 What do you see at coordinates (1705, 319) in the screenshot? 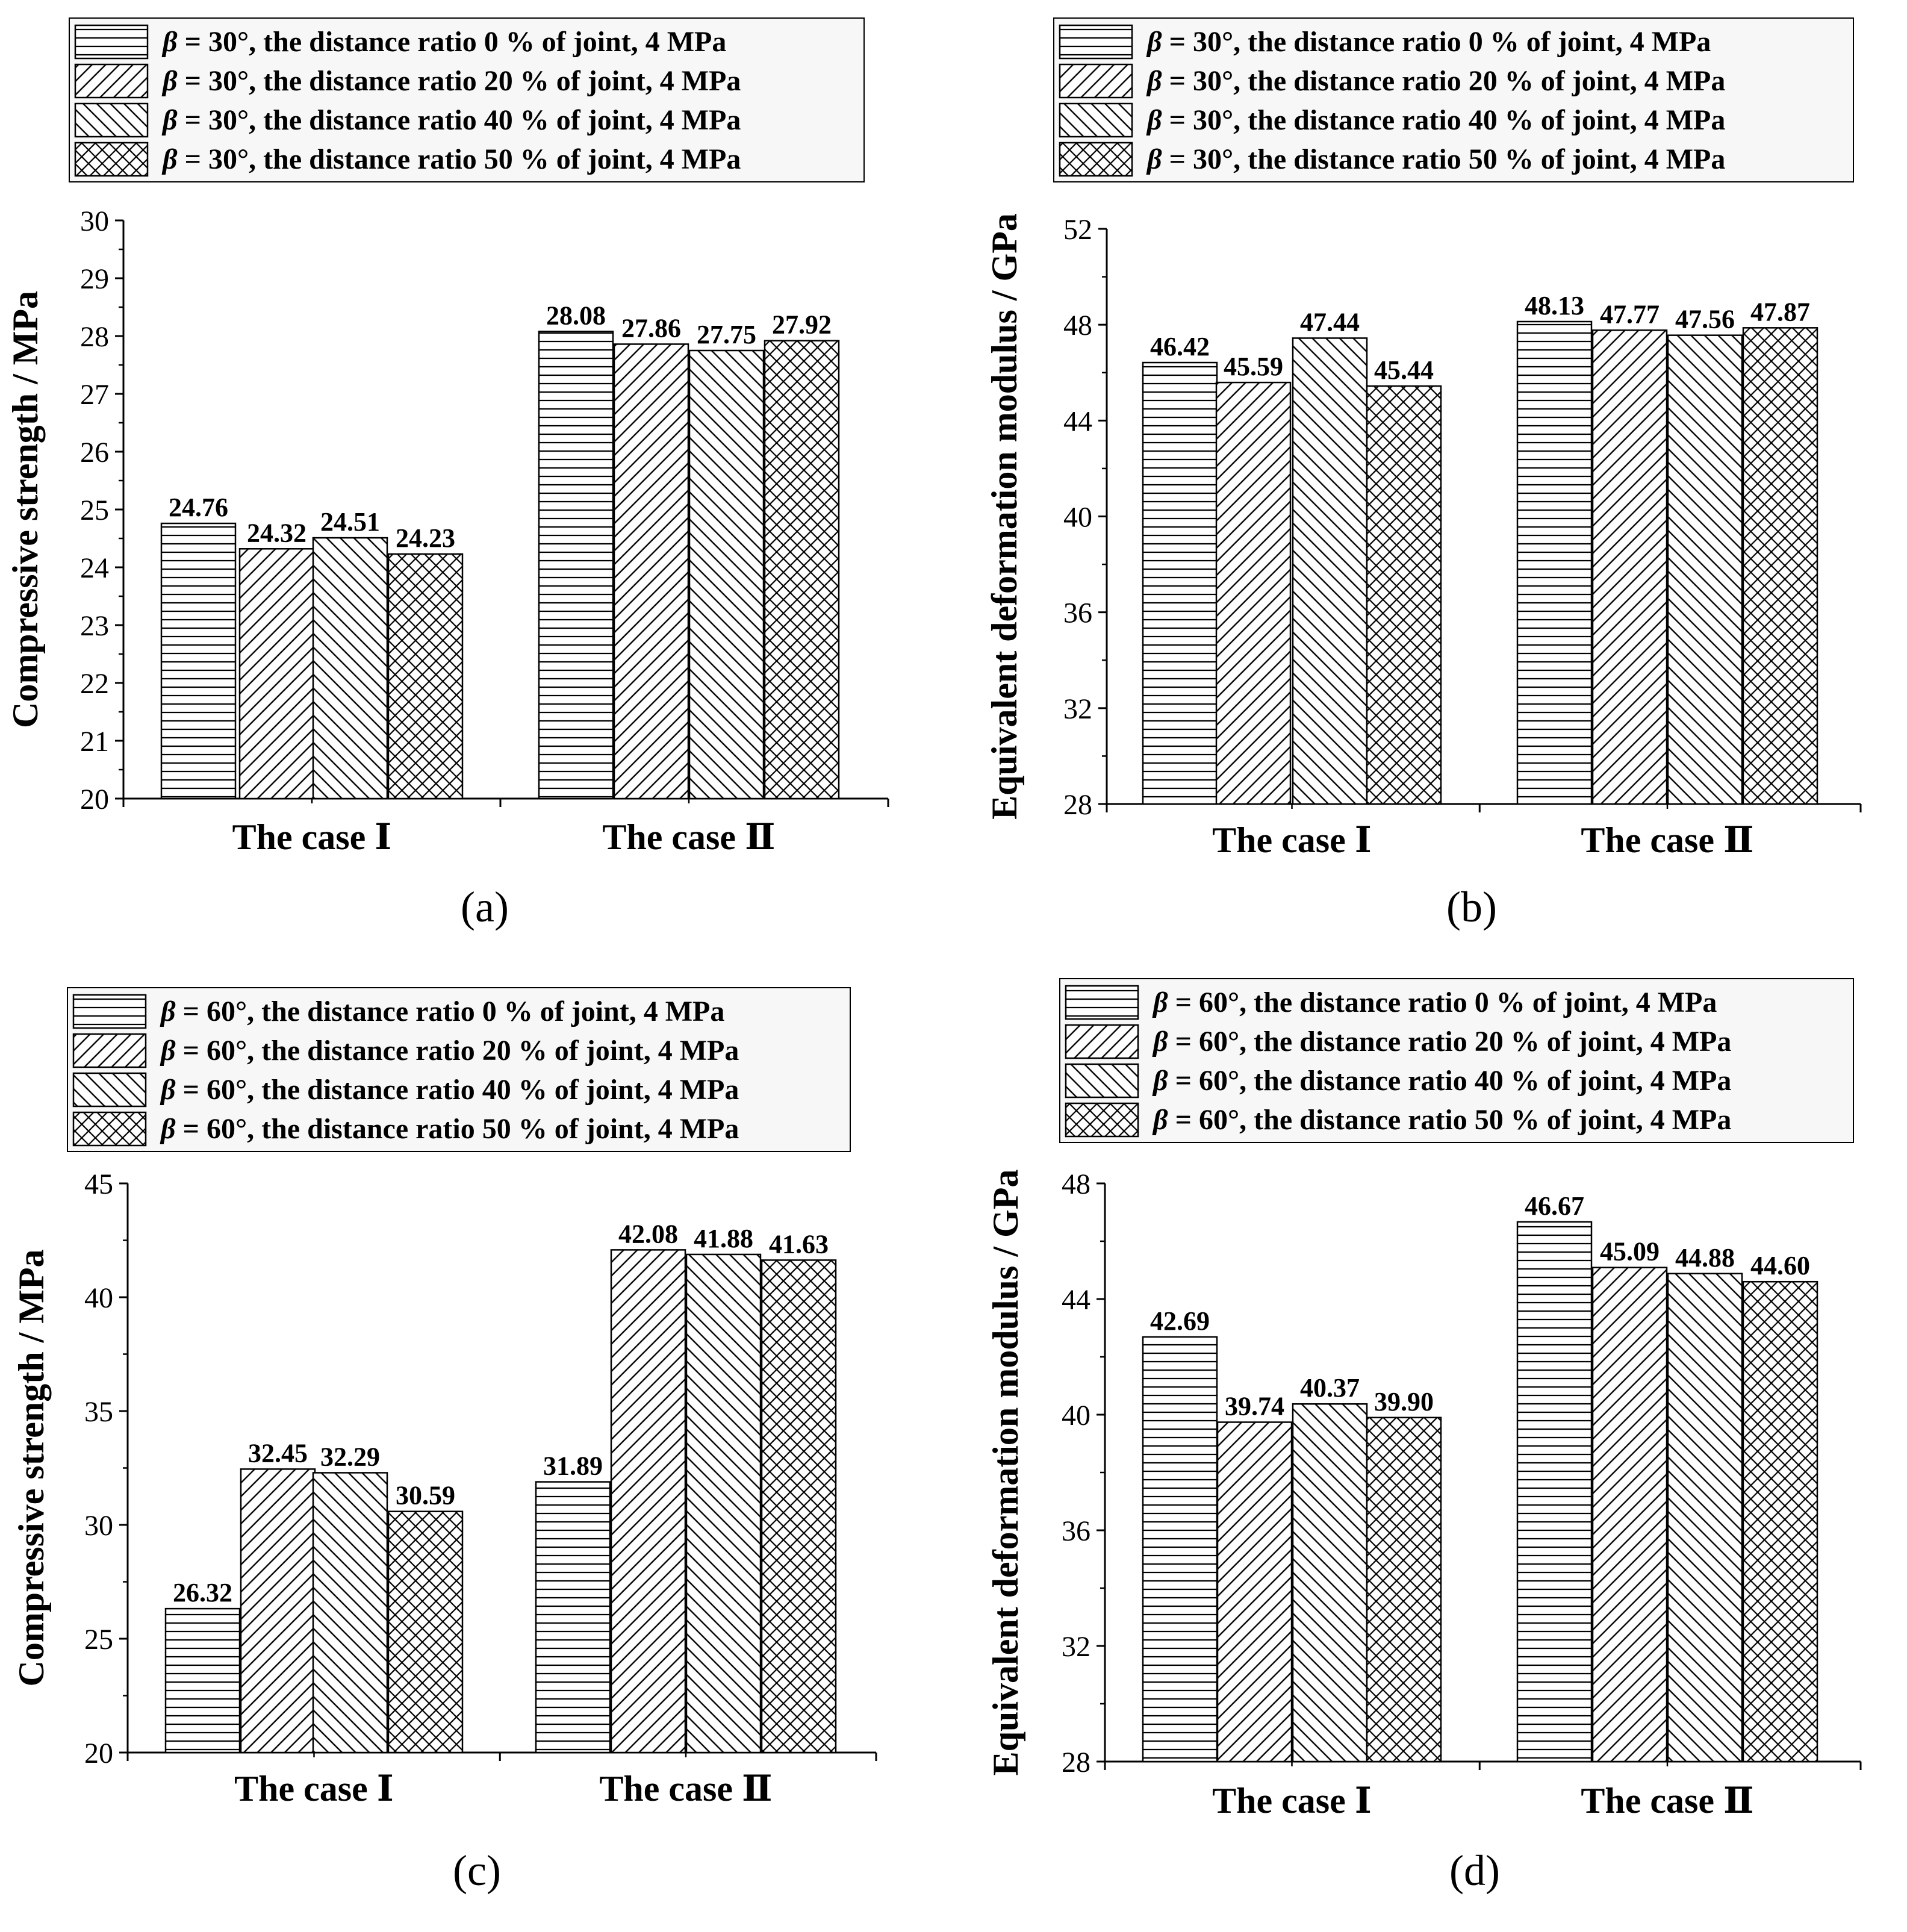
I see `bar-value-label: 47.56` at bounding box center [1705, 319].